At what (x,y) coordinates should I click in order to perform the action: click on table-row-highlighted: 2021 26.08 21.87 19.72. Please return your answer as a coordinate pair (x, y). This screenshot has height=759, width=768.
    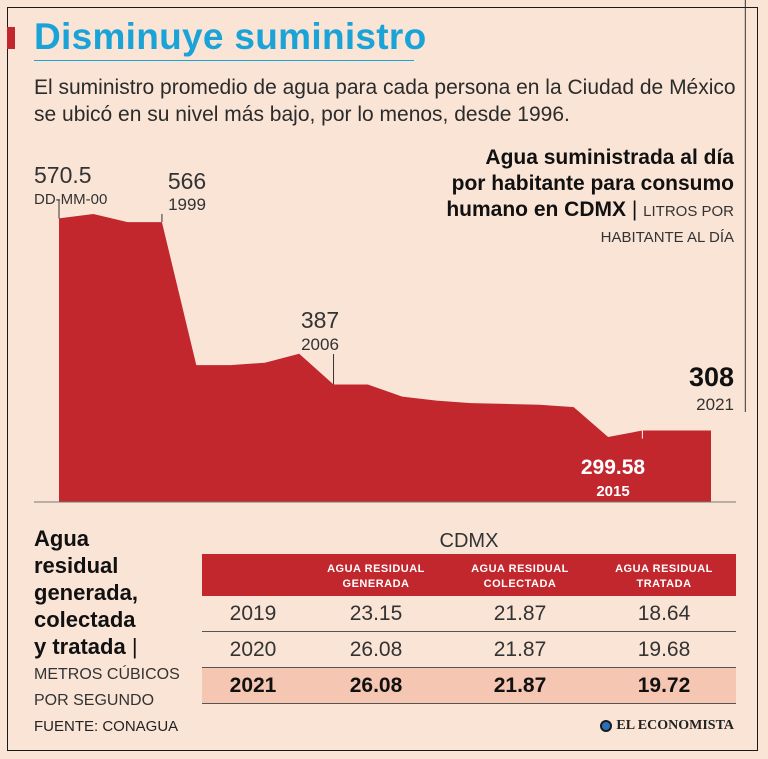
    Looking at the image, I should click on (469, 686).